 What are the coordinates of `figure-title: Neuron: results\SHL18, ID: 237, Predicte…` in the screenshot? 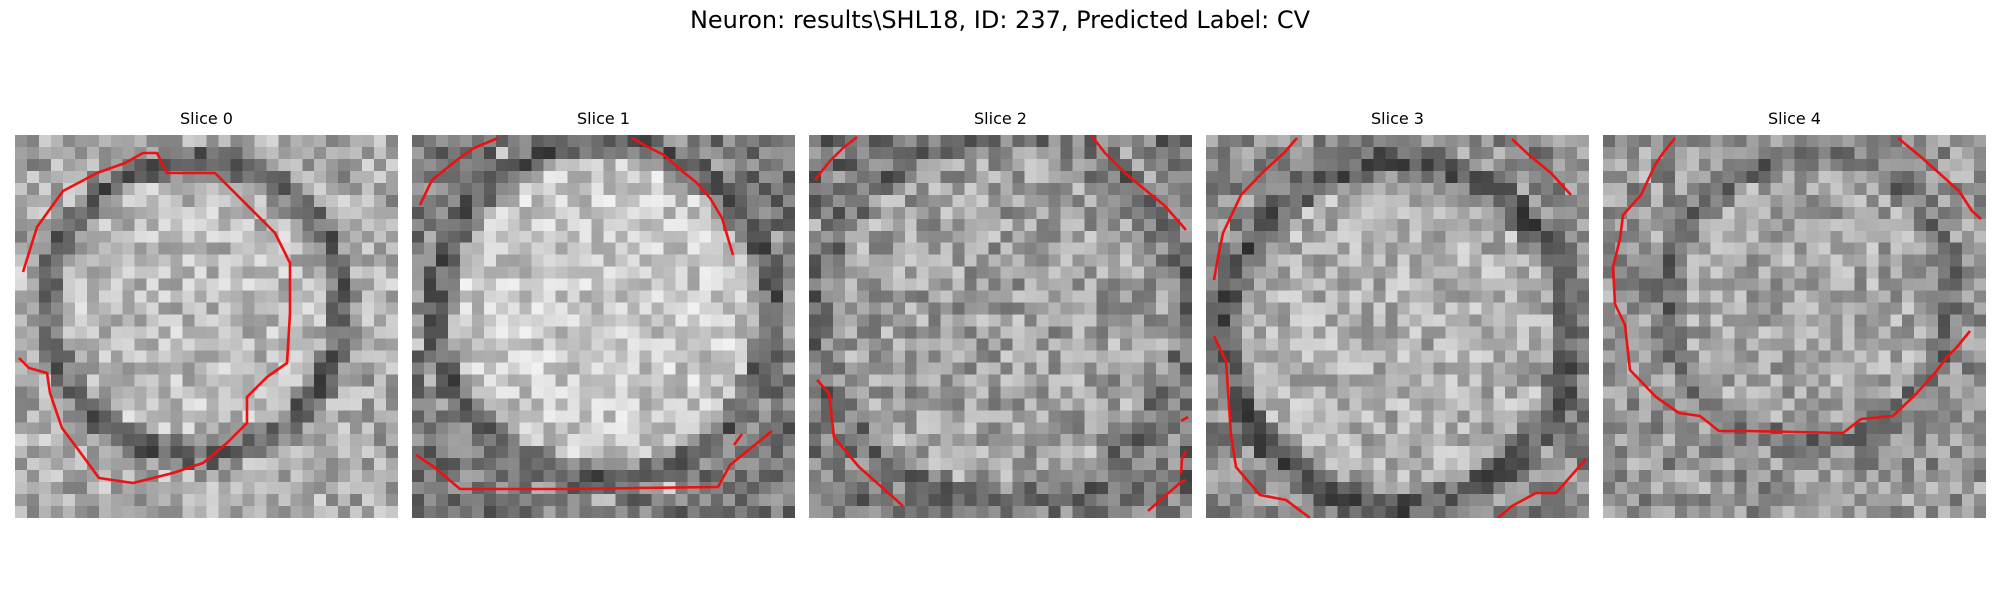 It's located at (1000, 20).